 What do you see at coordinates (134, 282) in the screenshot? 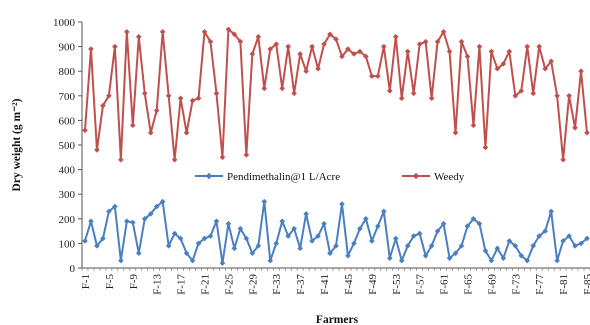
I see `x-tick-label: F-9` at bounding box center [134, 282].